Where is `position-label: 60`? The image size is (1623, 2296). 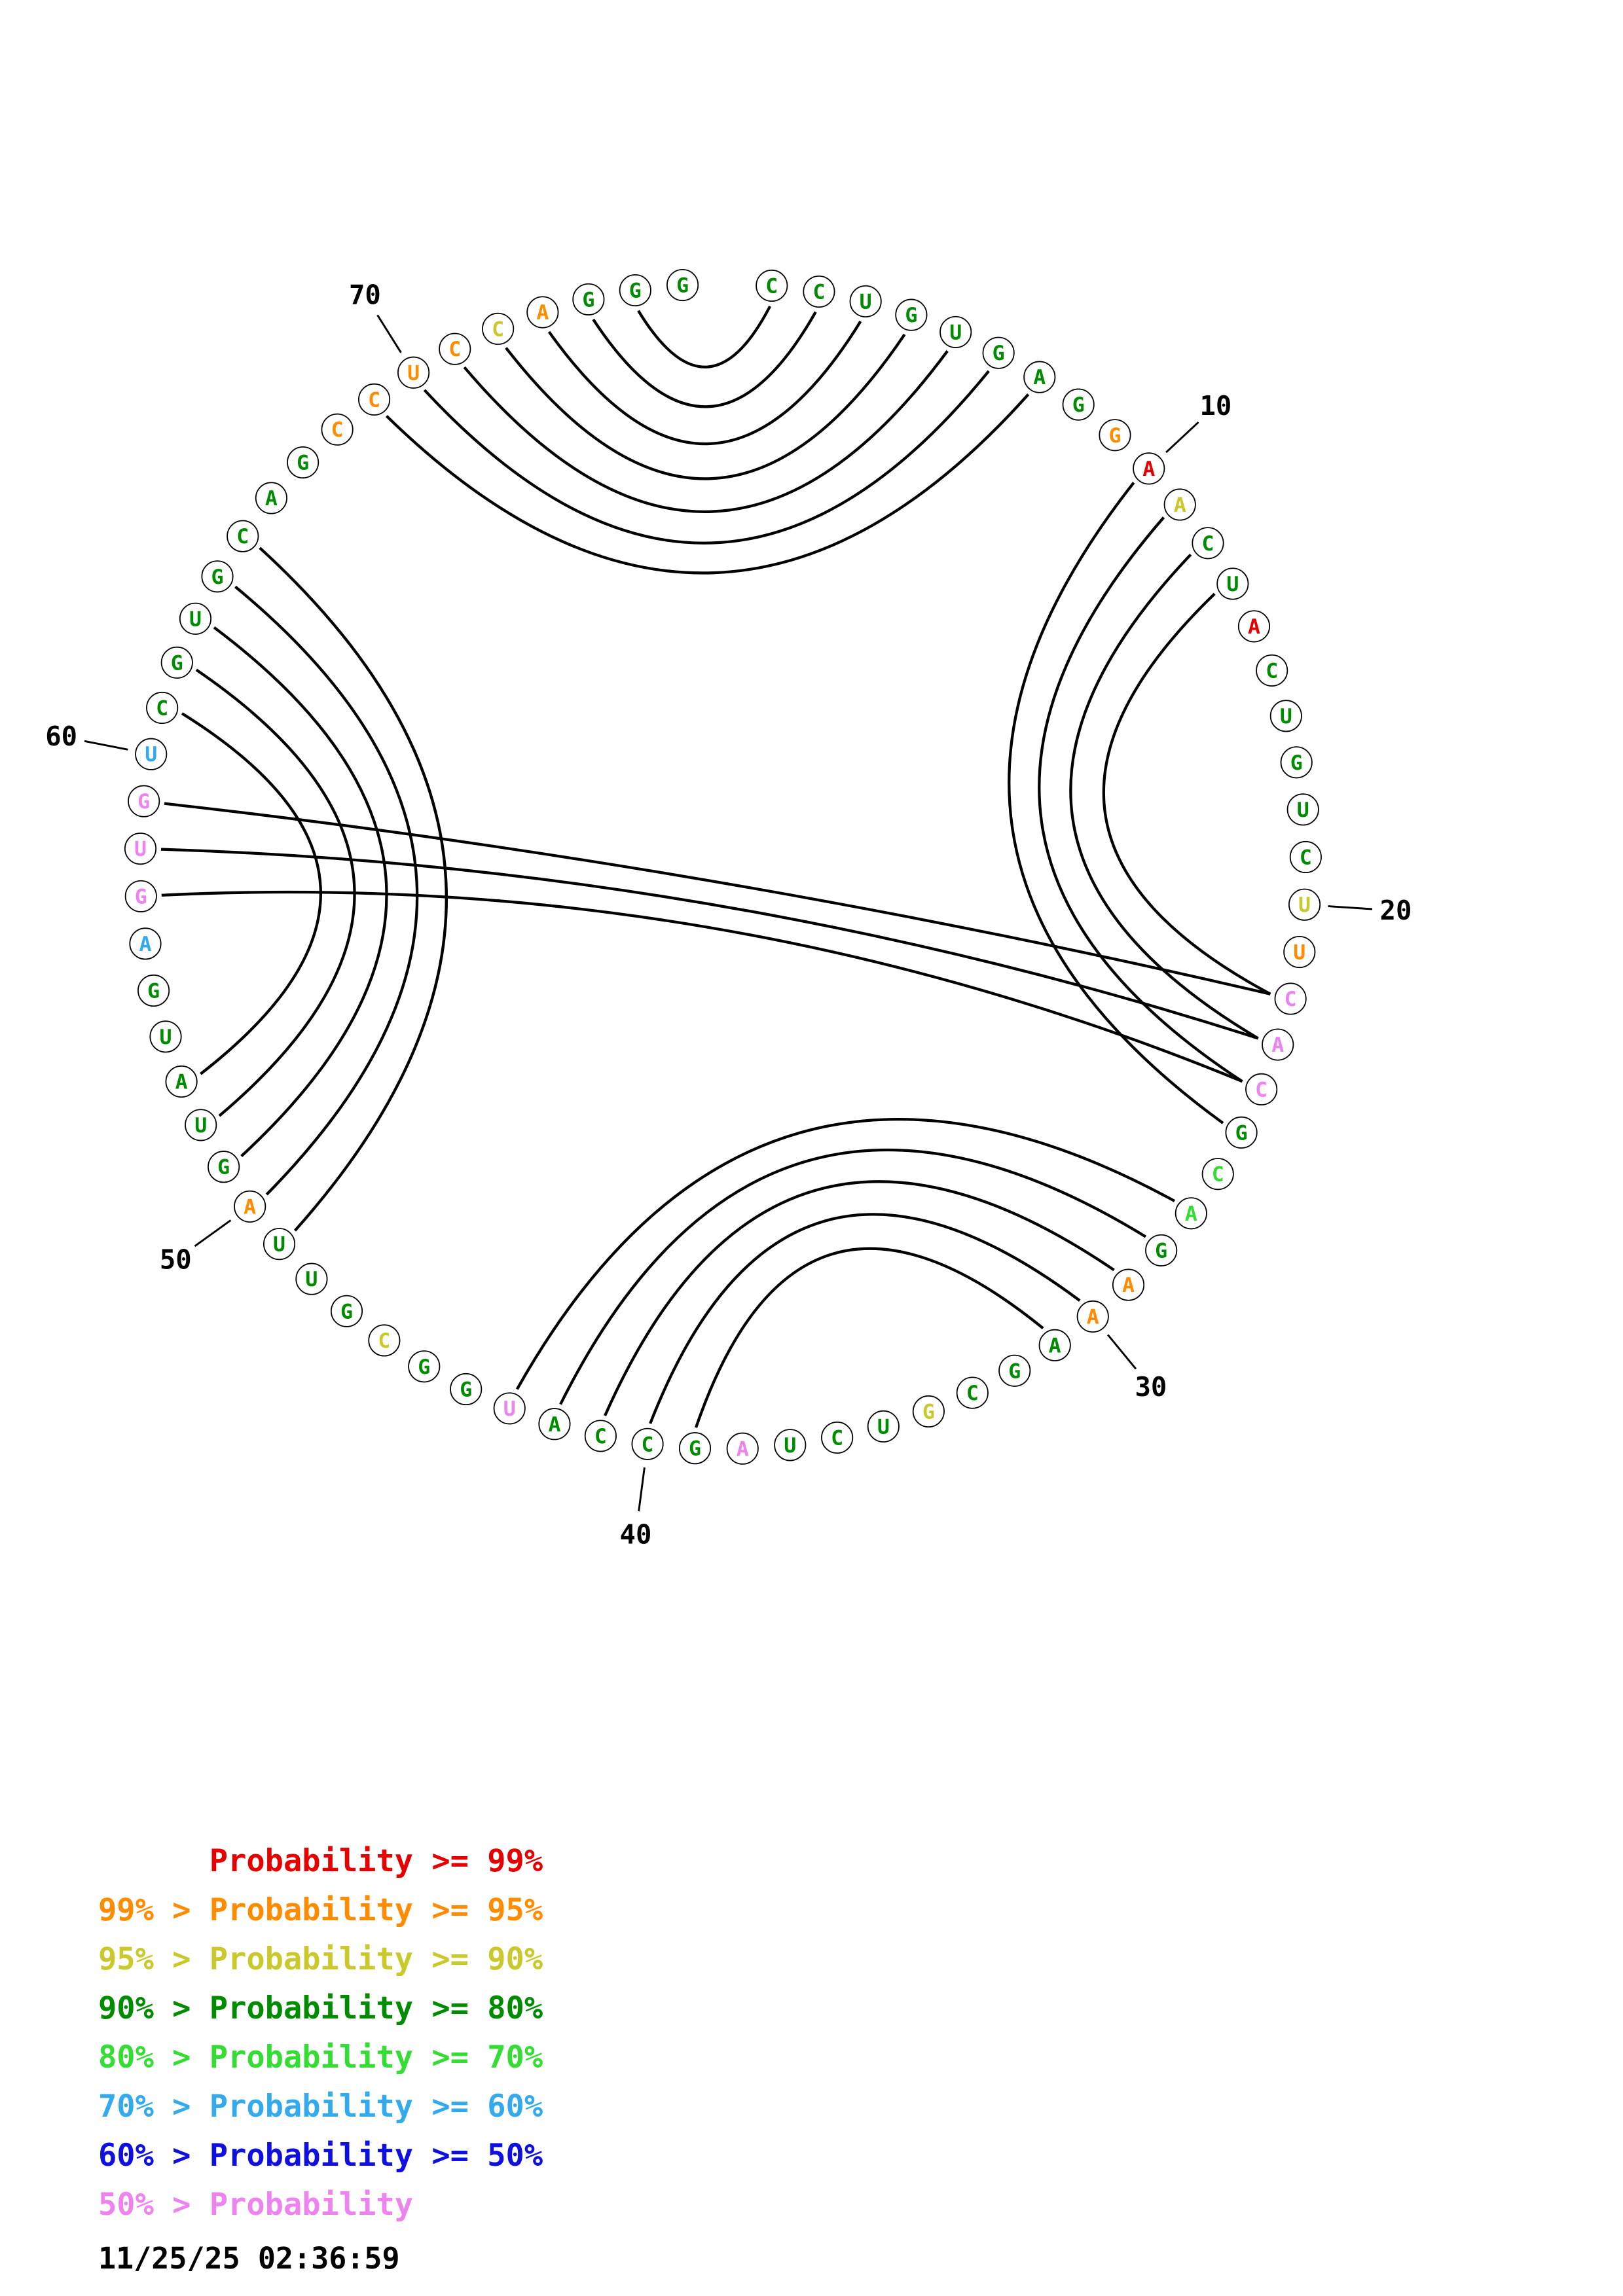
position-label: 60 is located at coordinates (61, 736).